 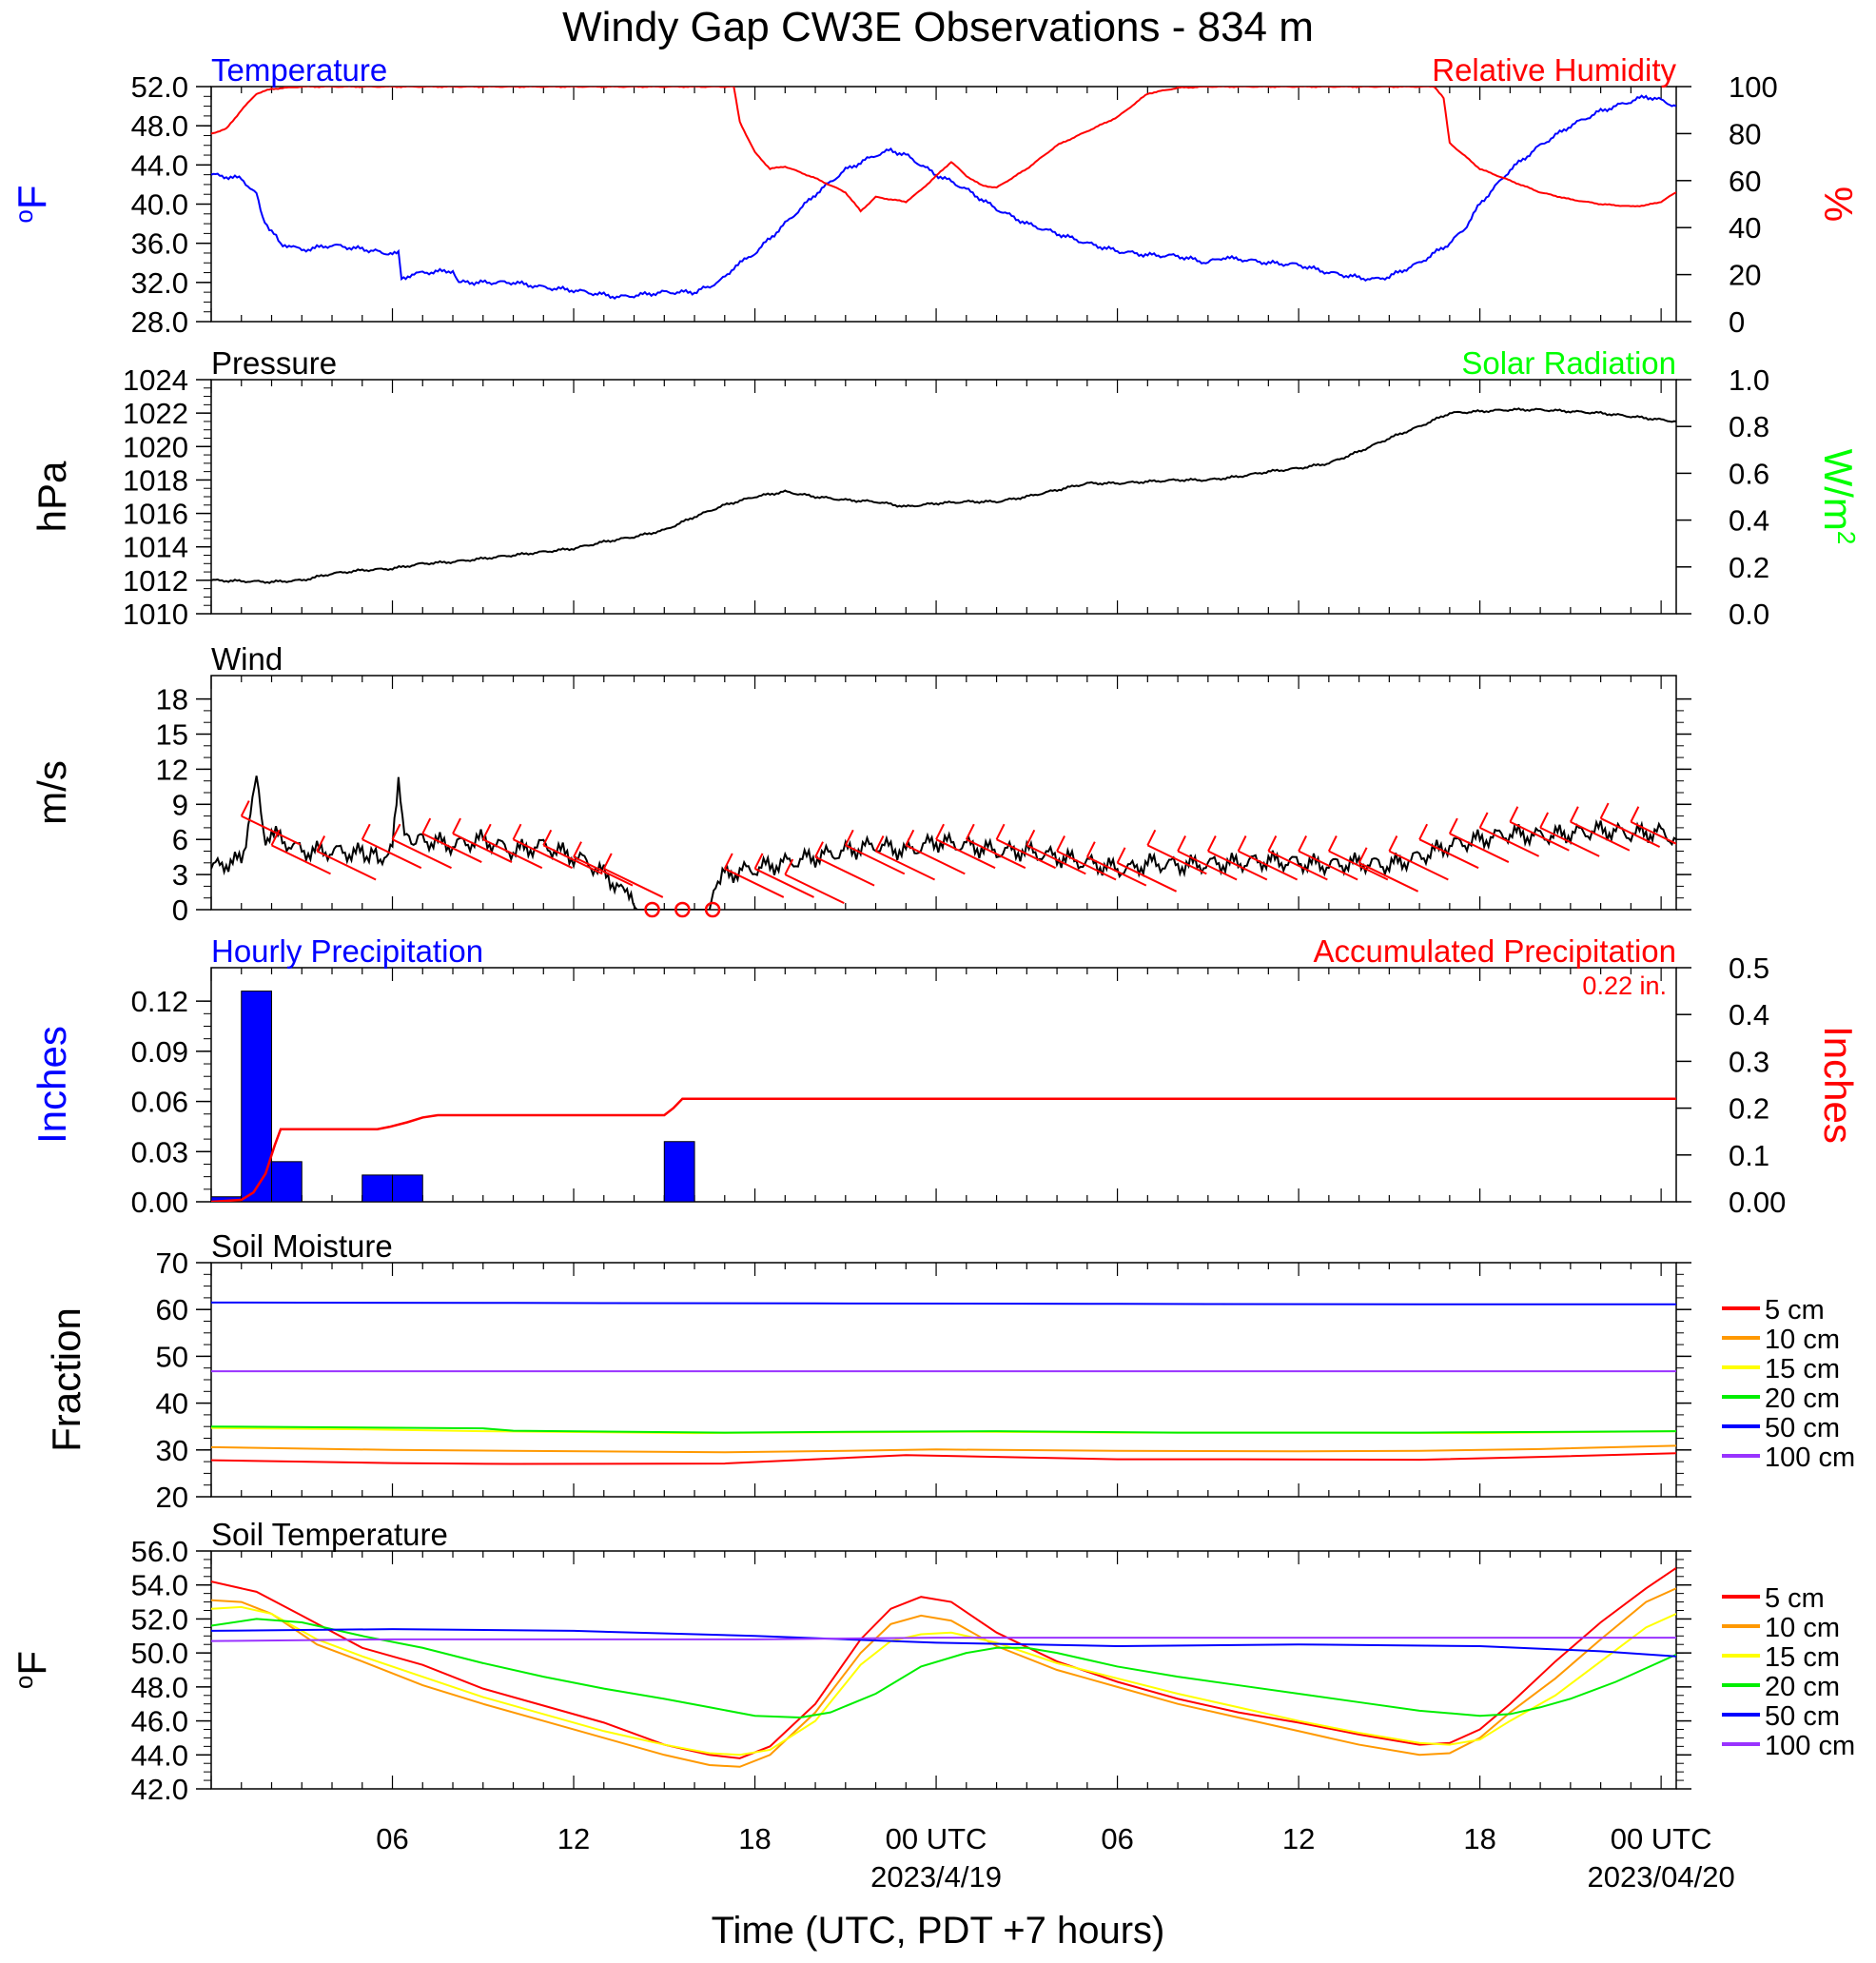 What do you see at coordinates (936, 1838) in the screenshot?
I see `x-tick-label: 00 UTC` at bounding box center [936, 1838].